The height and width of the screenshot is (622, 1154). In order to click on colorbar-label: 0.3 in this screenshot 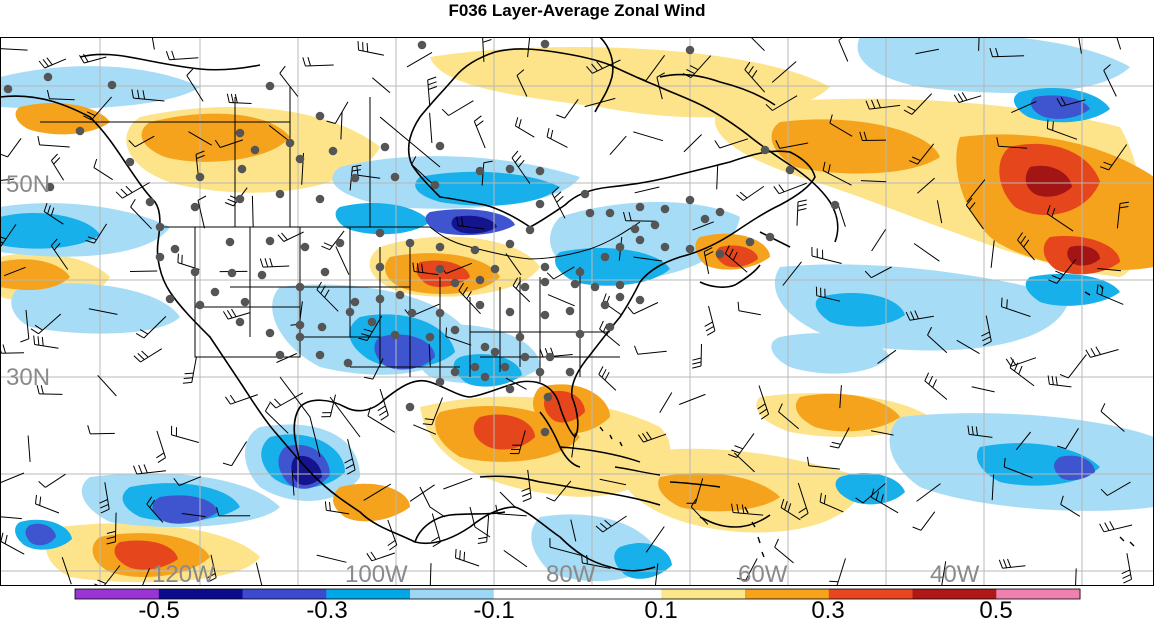, I will do `click(827, 609)`.